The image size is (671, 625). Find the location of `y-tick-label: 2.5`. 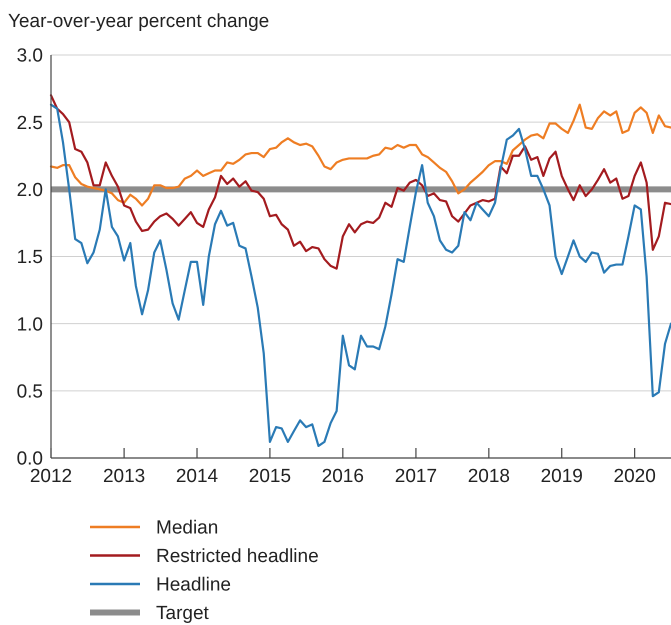

y-tick-label: 2.5 is located at coordinates (29, 123).